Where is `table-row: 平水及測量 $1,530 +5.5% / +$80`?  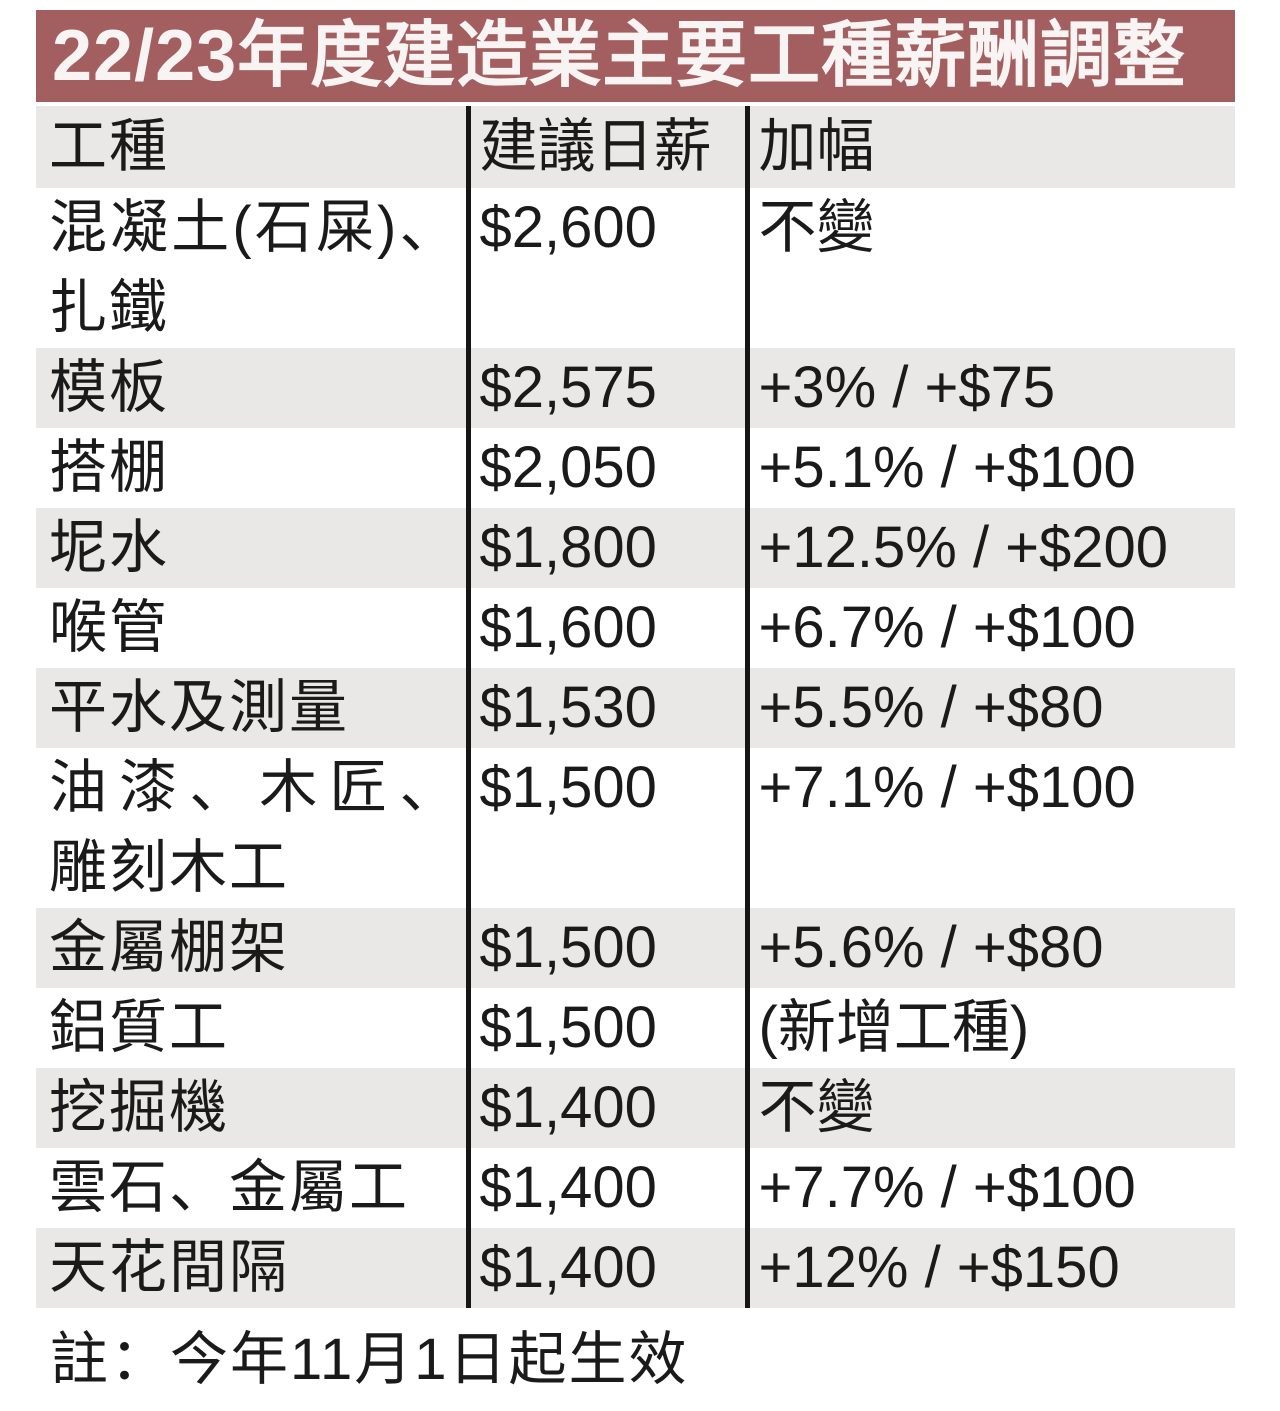 table-row: 平水及測量 $1,530 +5.5% / +$80 is located at coordinates (635, 708).